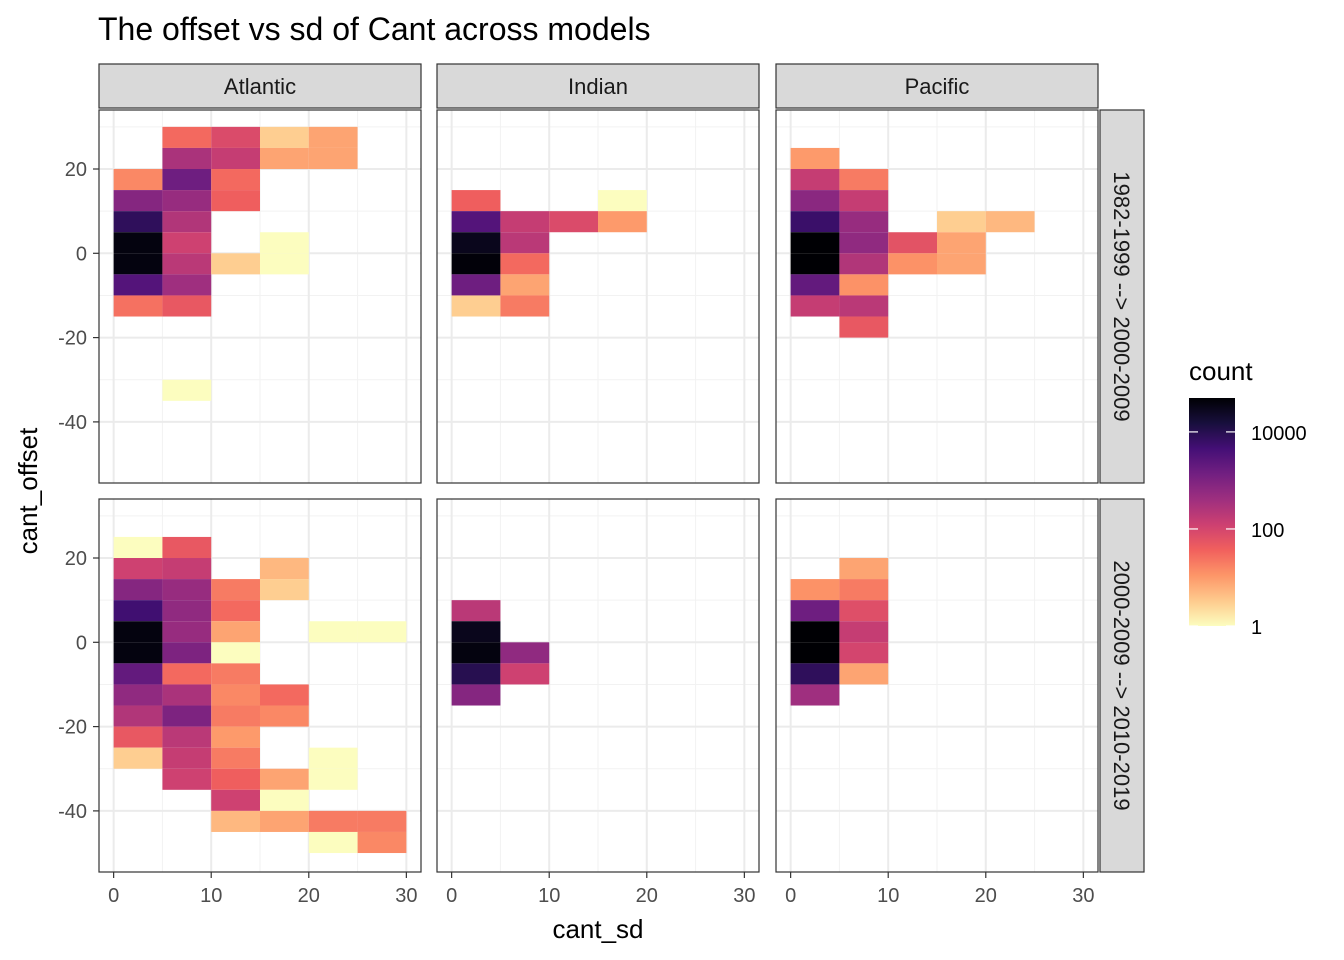  Describe the element at coordinates (597, 929) in the screenshot. I see `x-axis-label: cant_sd` at that location.